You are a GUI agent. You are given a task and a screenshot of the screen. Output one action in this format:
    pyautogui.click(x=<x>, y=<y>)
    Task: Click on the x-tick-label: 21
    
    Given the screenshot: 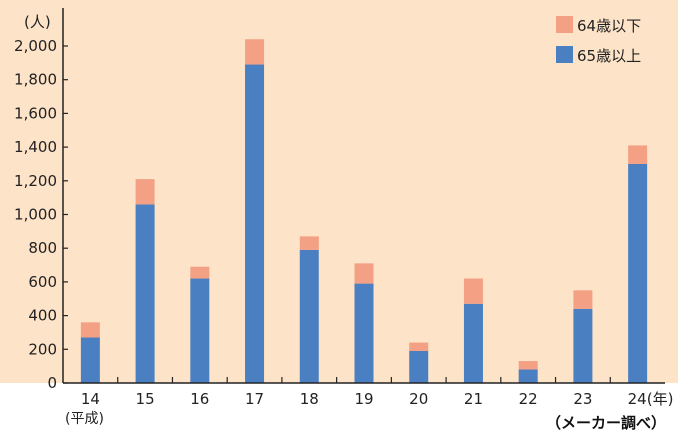 What is the action you would take?
    pyautogui.click(x=473, y=399)
    